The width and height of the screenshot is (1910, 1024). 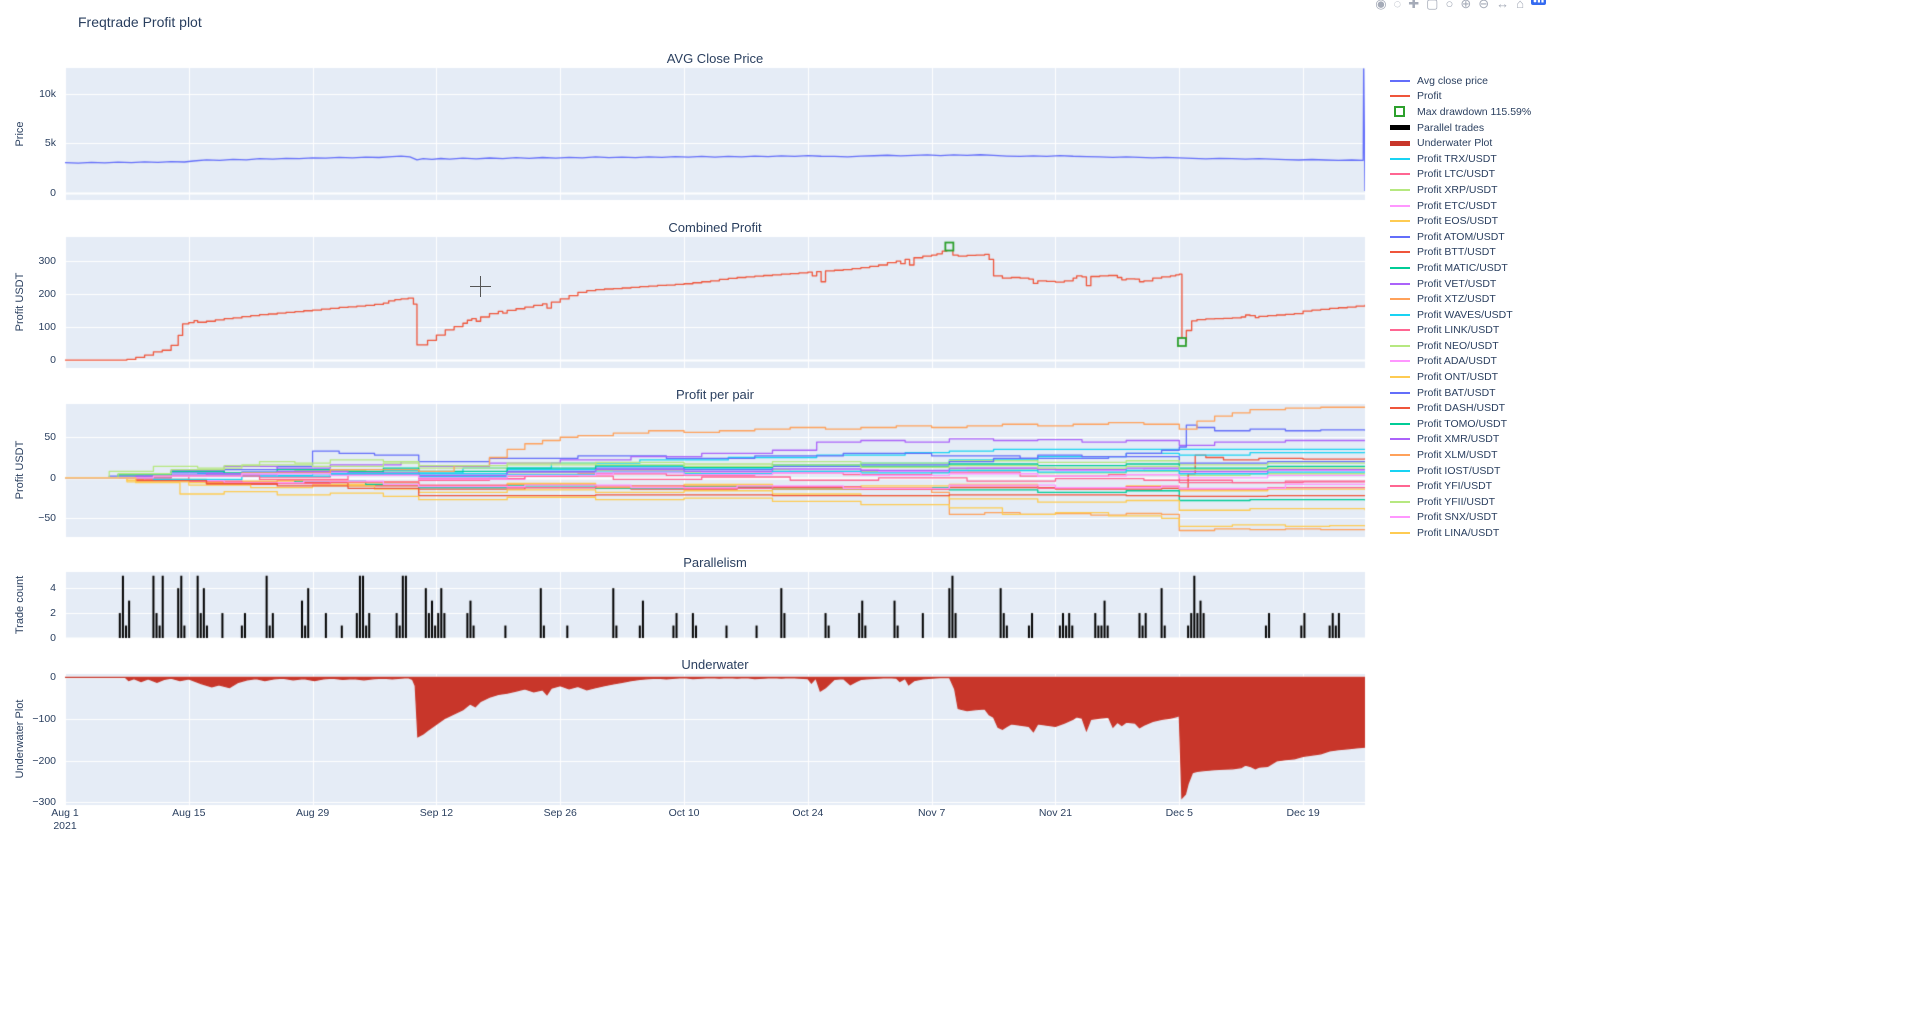 I want to click on x-tick-year-label: 2021, so click(x=65, y=826).